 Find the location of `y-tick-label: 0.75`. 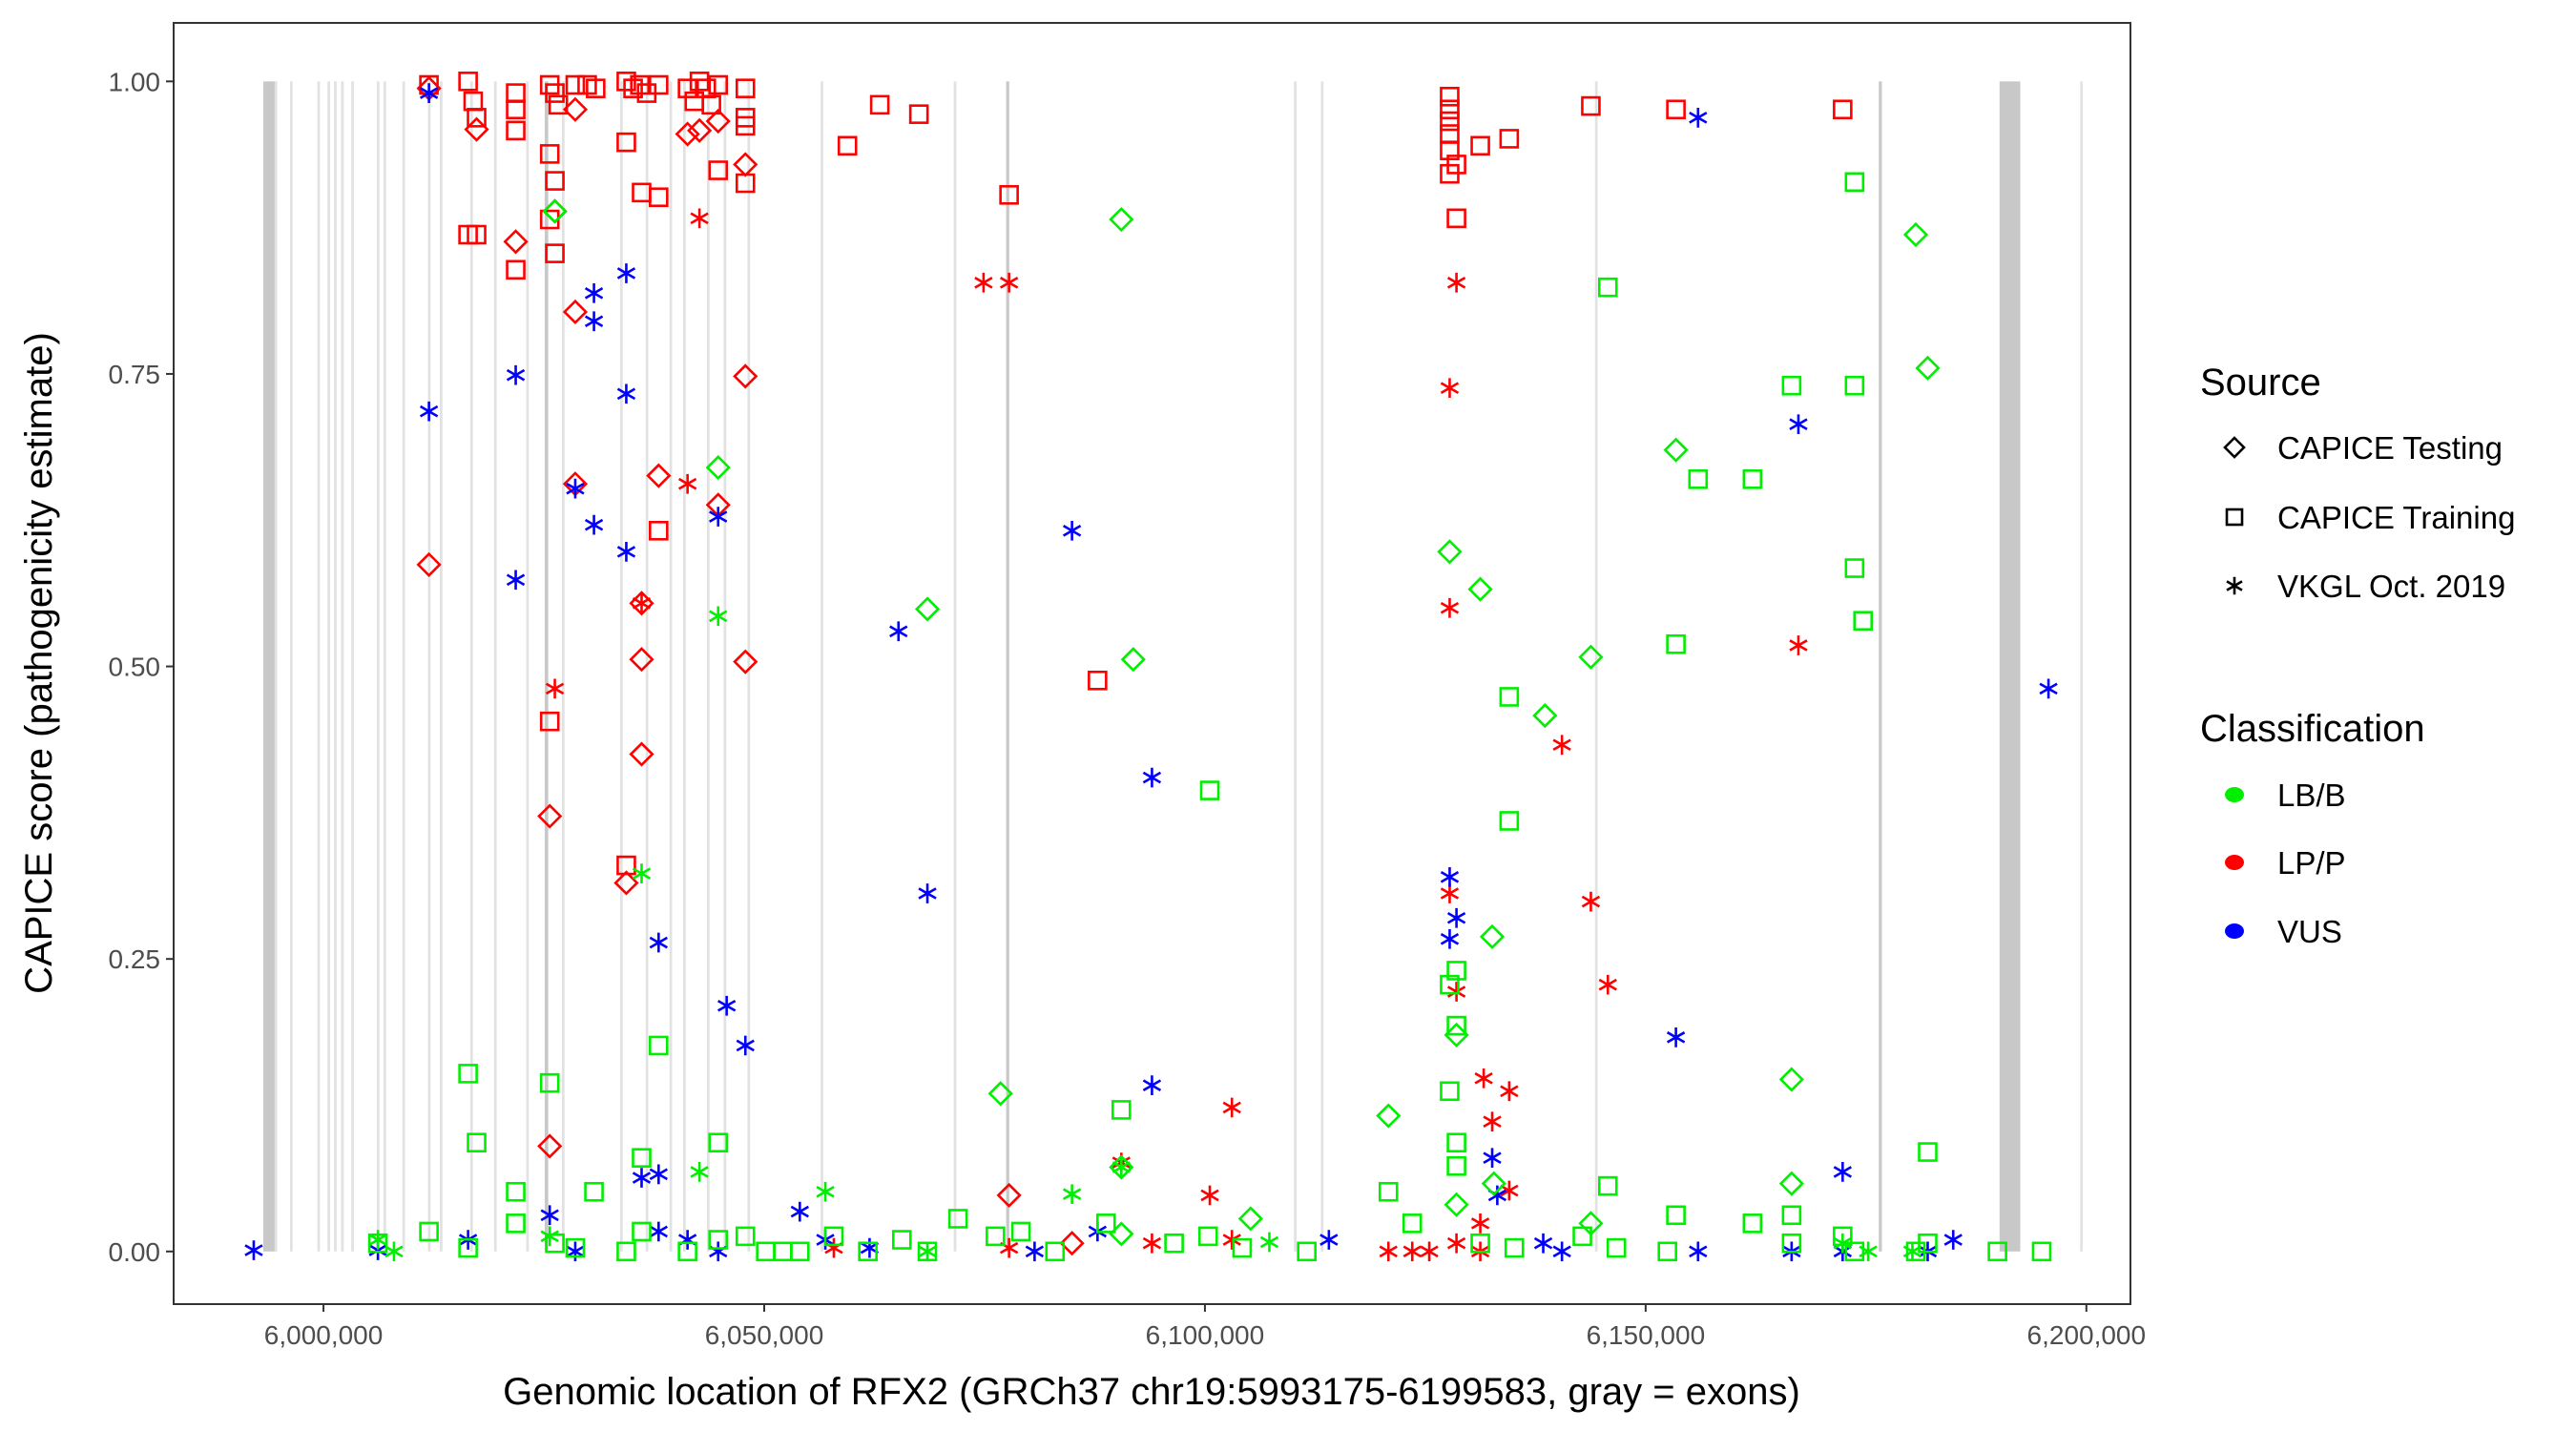

y-tick-label: 0.75 is located at coordinates (135, 375).